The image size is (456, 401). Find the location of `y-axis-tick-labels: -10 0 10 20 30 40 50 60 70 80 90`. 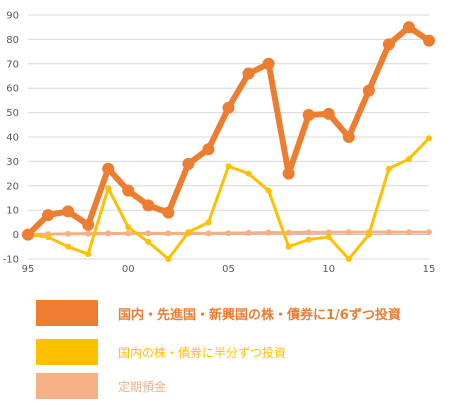

y-axis-tick-labels: -10 0 10 20 30 40 50 60 70 80 90 is located at coordinates (11, 138).